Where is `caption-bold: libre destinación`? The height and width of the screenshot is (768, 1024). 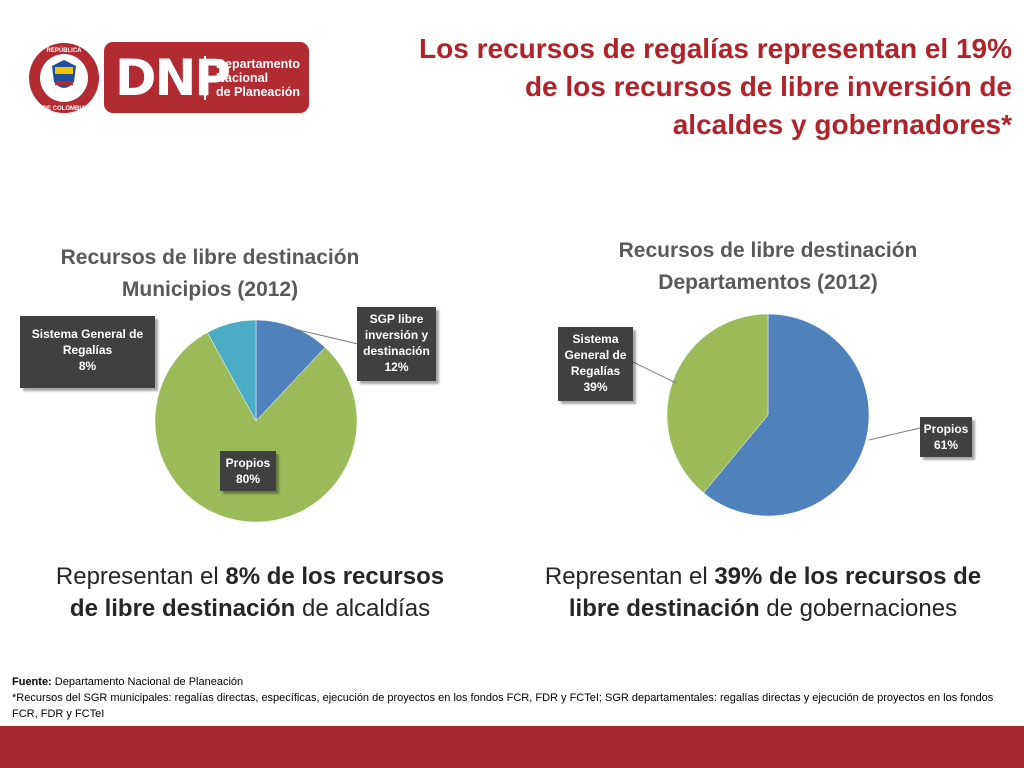 caption-bold: libre destinación is located at coordinates (664, 608).